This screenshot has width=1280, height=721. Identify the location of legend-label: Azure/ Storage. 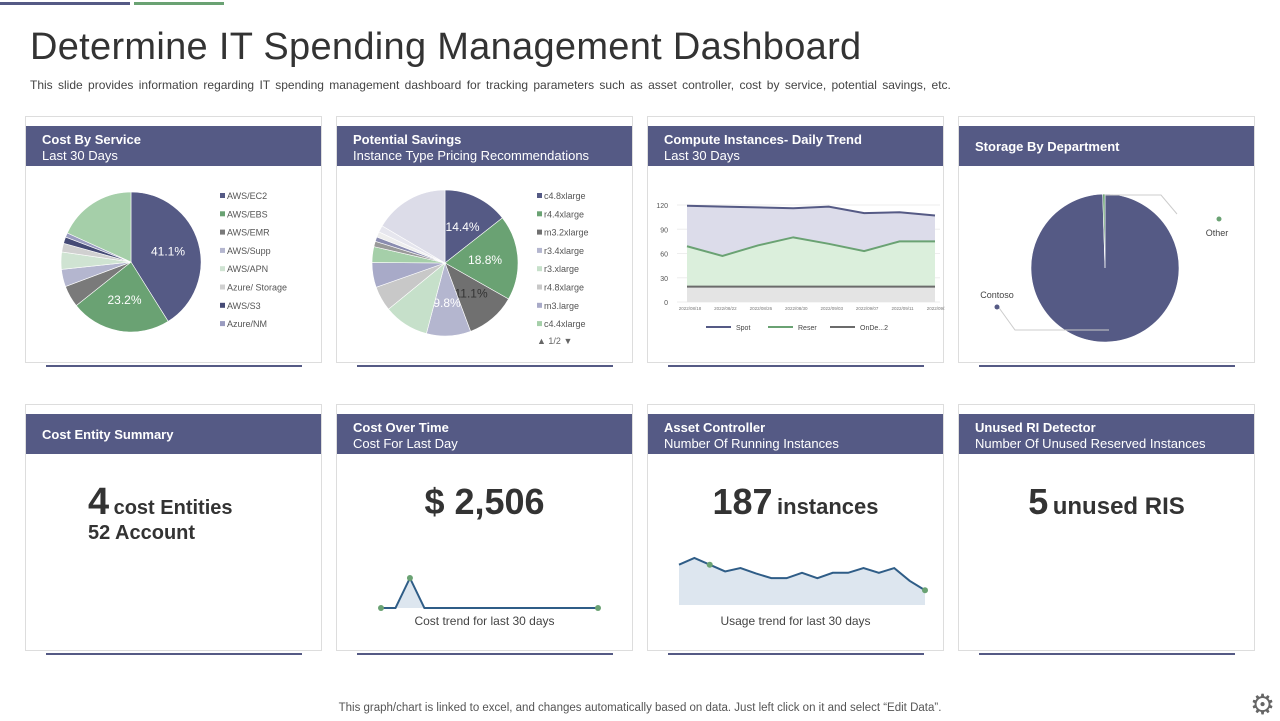
(257, 288).